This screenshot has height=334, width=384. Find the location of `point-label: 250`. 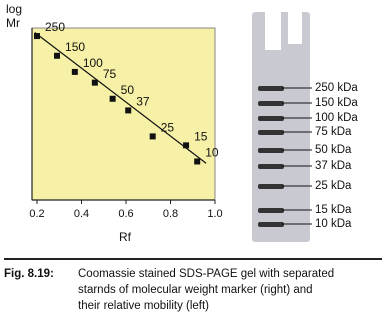

point-label: 250 is located at coordinates (55, 27).